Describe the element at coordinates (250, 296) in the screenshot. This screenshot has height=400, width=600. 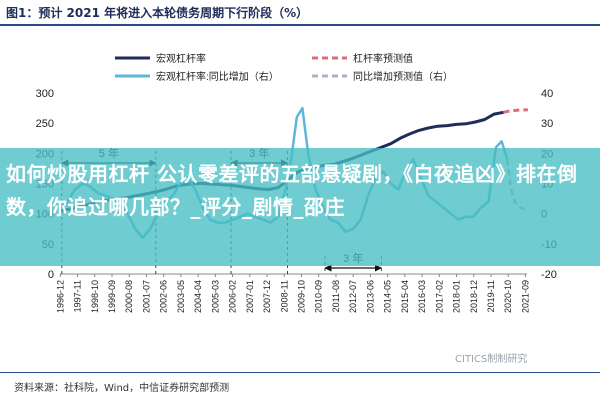
I see `x-tick-label: 2007-01` at that location.